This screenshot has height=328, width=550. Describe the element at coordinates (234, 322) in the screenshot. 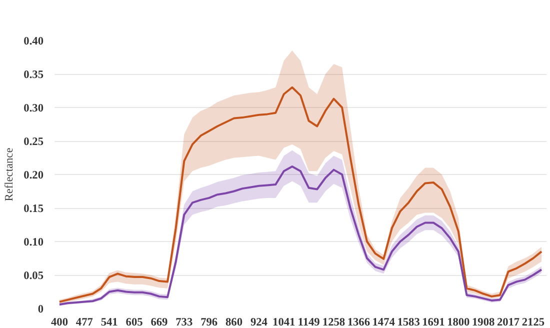

I see `x-tick-label: 860` at that location.